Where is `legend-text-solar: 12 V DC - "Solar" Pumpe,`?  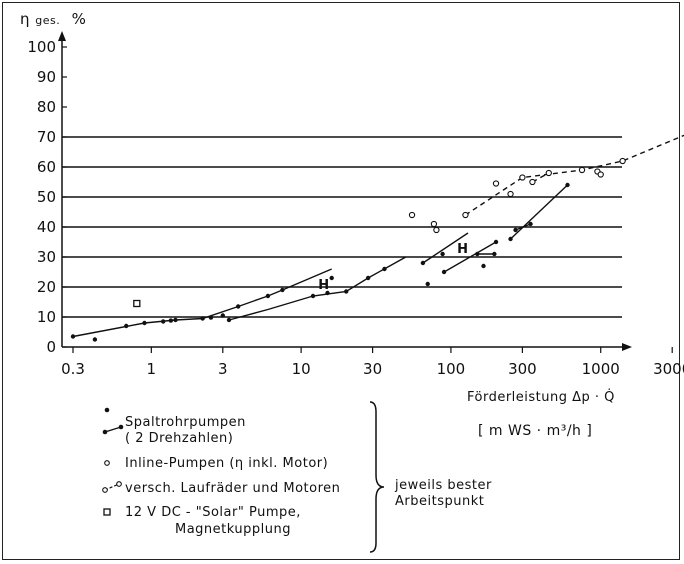
legend-text-solar: 12 V DC - "Solar" Pumpe, is located at coordinates (213, 512).